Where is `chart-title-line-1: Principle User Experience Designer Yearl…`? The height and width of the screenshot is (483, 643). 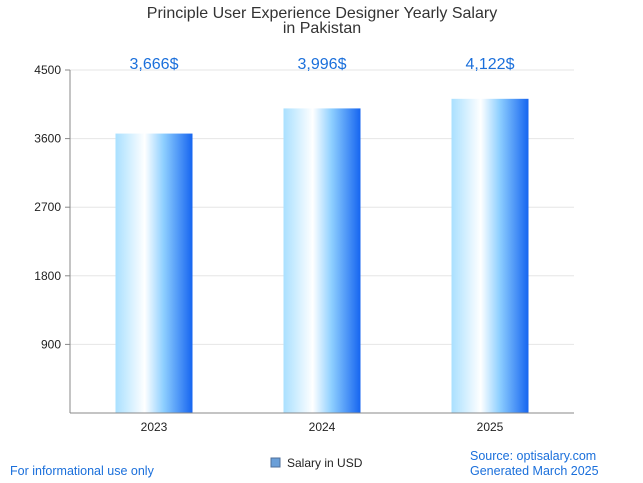
chart-title-line-1: Principle User Experience Designer Yearl… is located at coordinates (322, 13).